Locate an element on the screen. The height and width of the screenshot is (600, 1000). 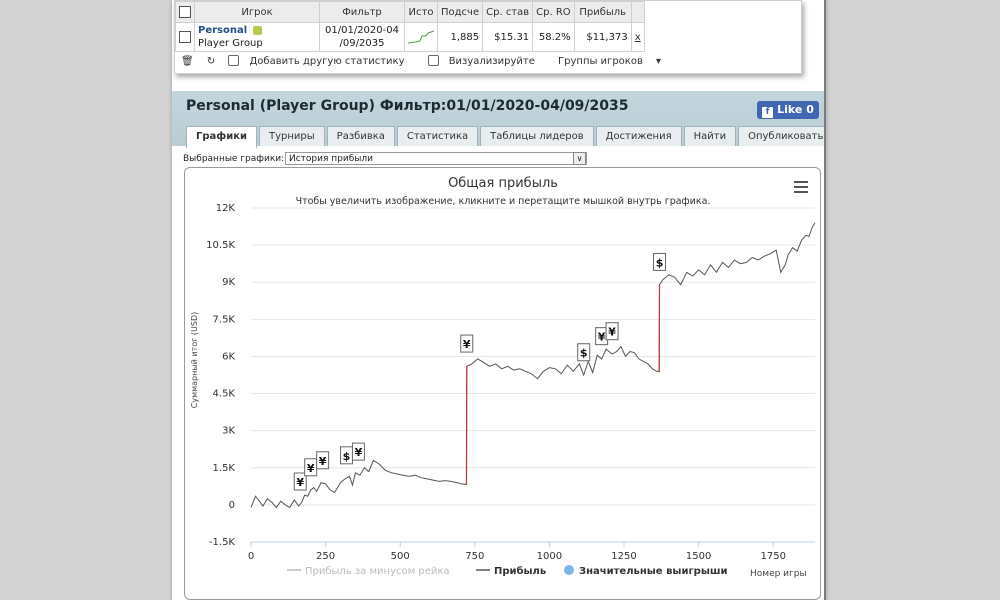
filter-line2: /09/2035 is located at coordinates (362, 43).